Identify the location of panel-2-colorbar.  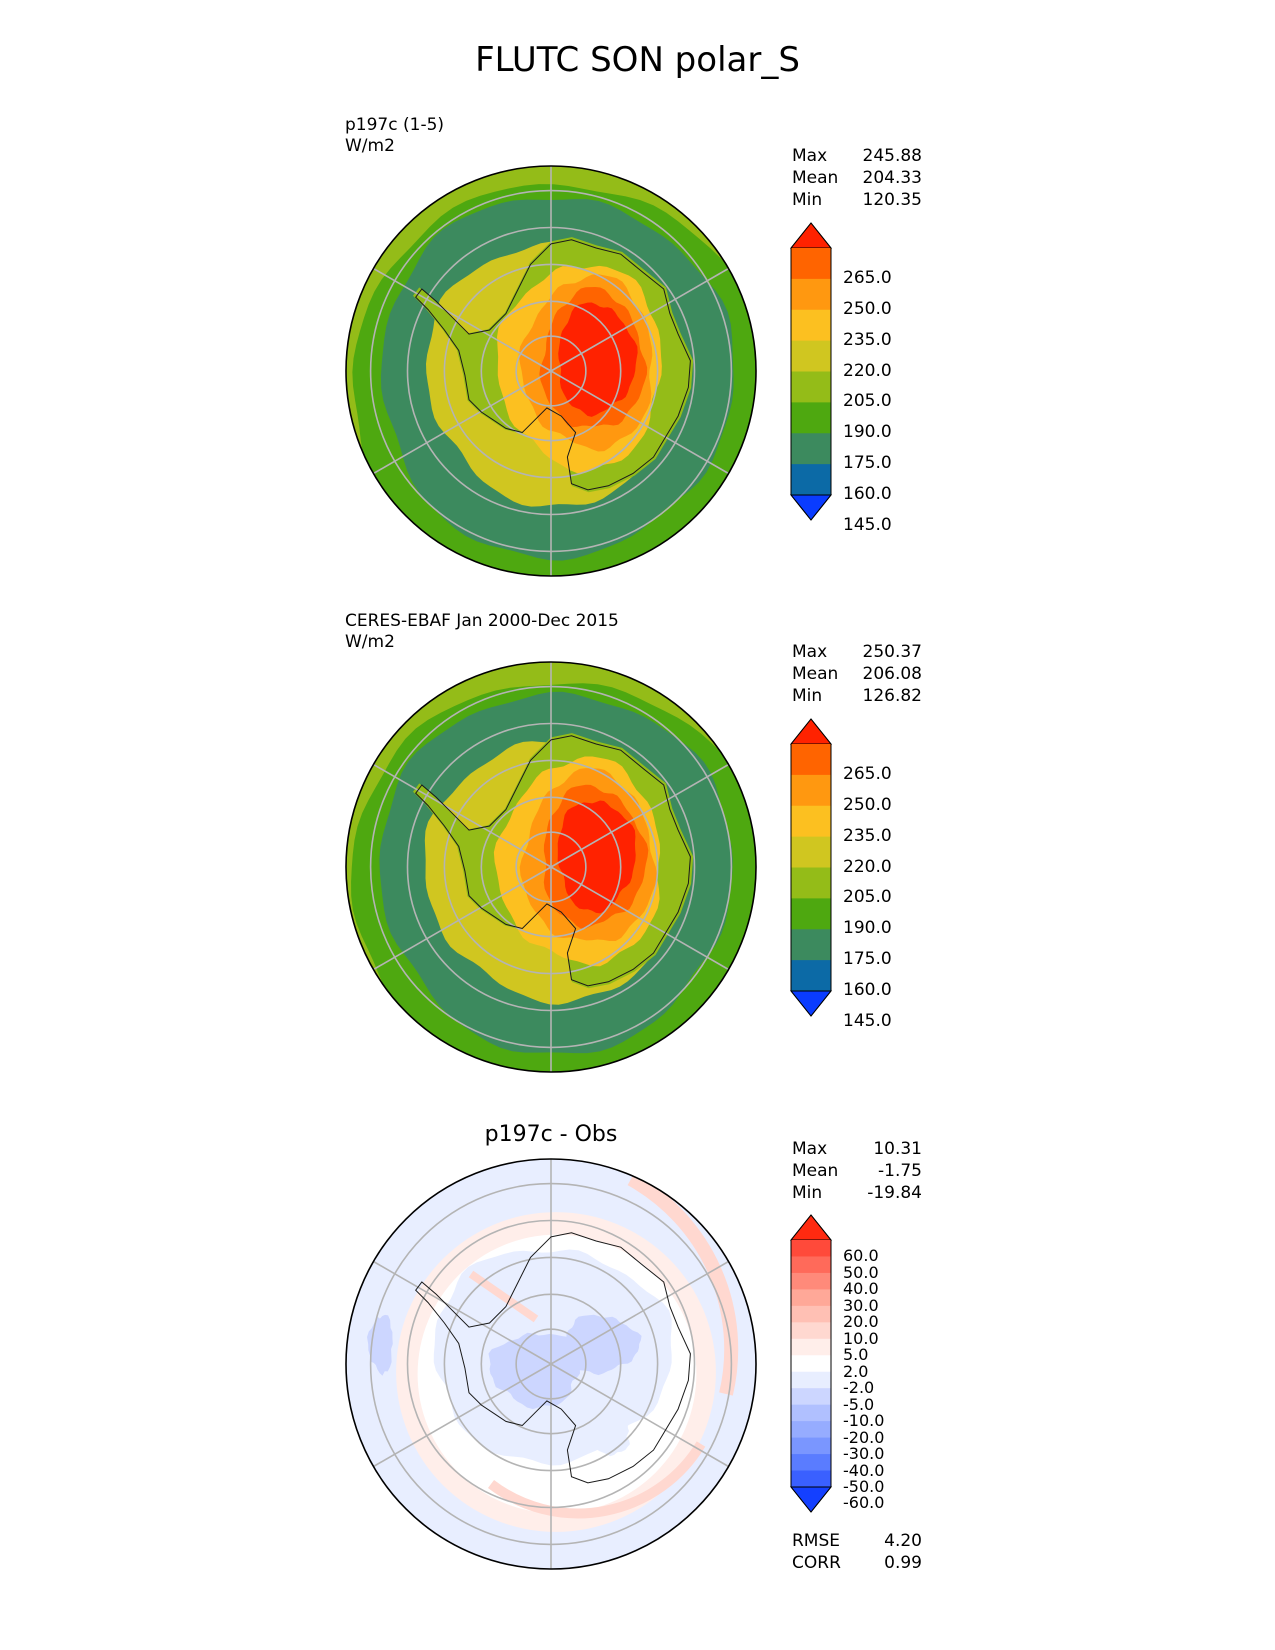
(811, 867).